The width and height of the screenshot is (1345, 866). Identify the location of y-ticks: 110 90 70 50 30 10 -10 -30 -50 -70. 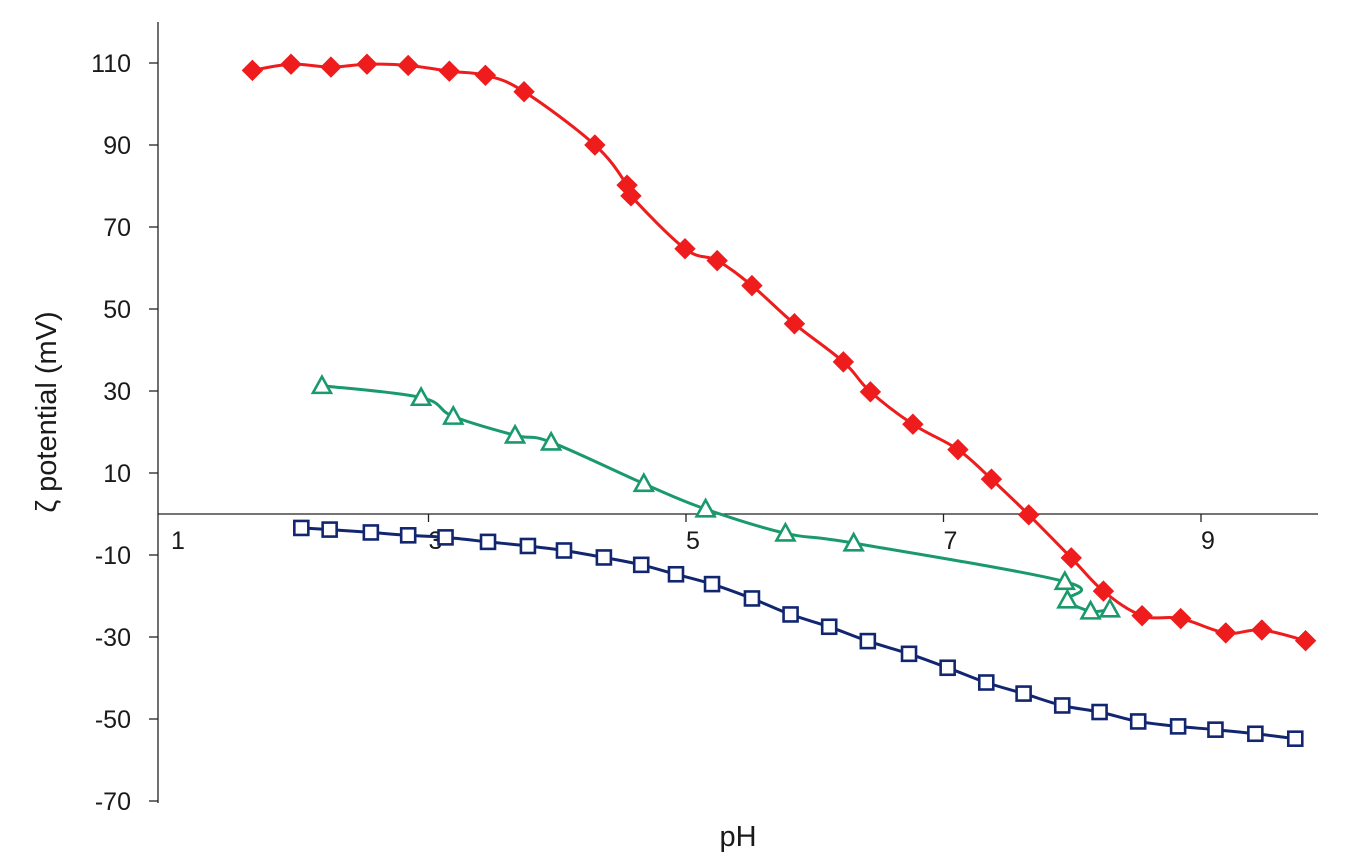
(124, 433).